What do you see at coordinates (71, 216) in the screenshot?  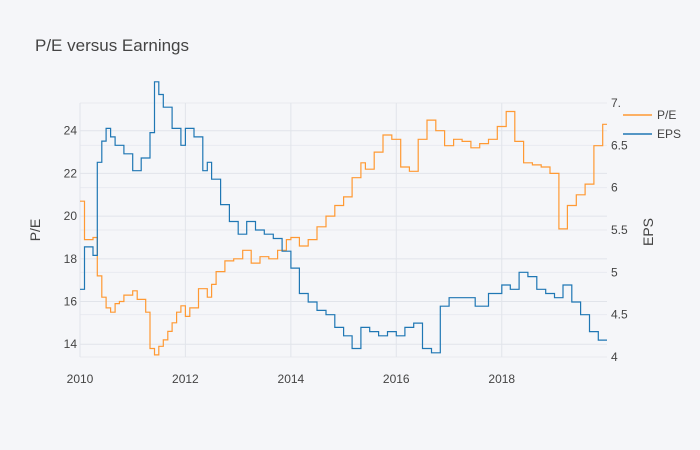 I see `y-tick-label: 20` at bounding box center [71, 216].